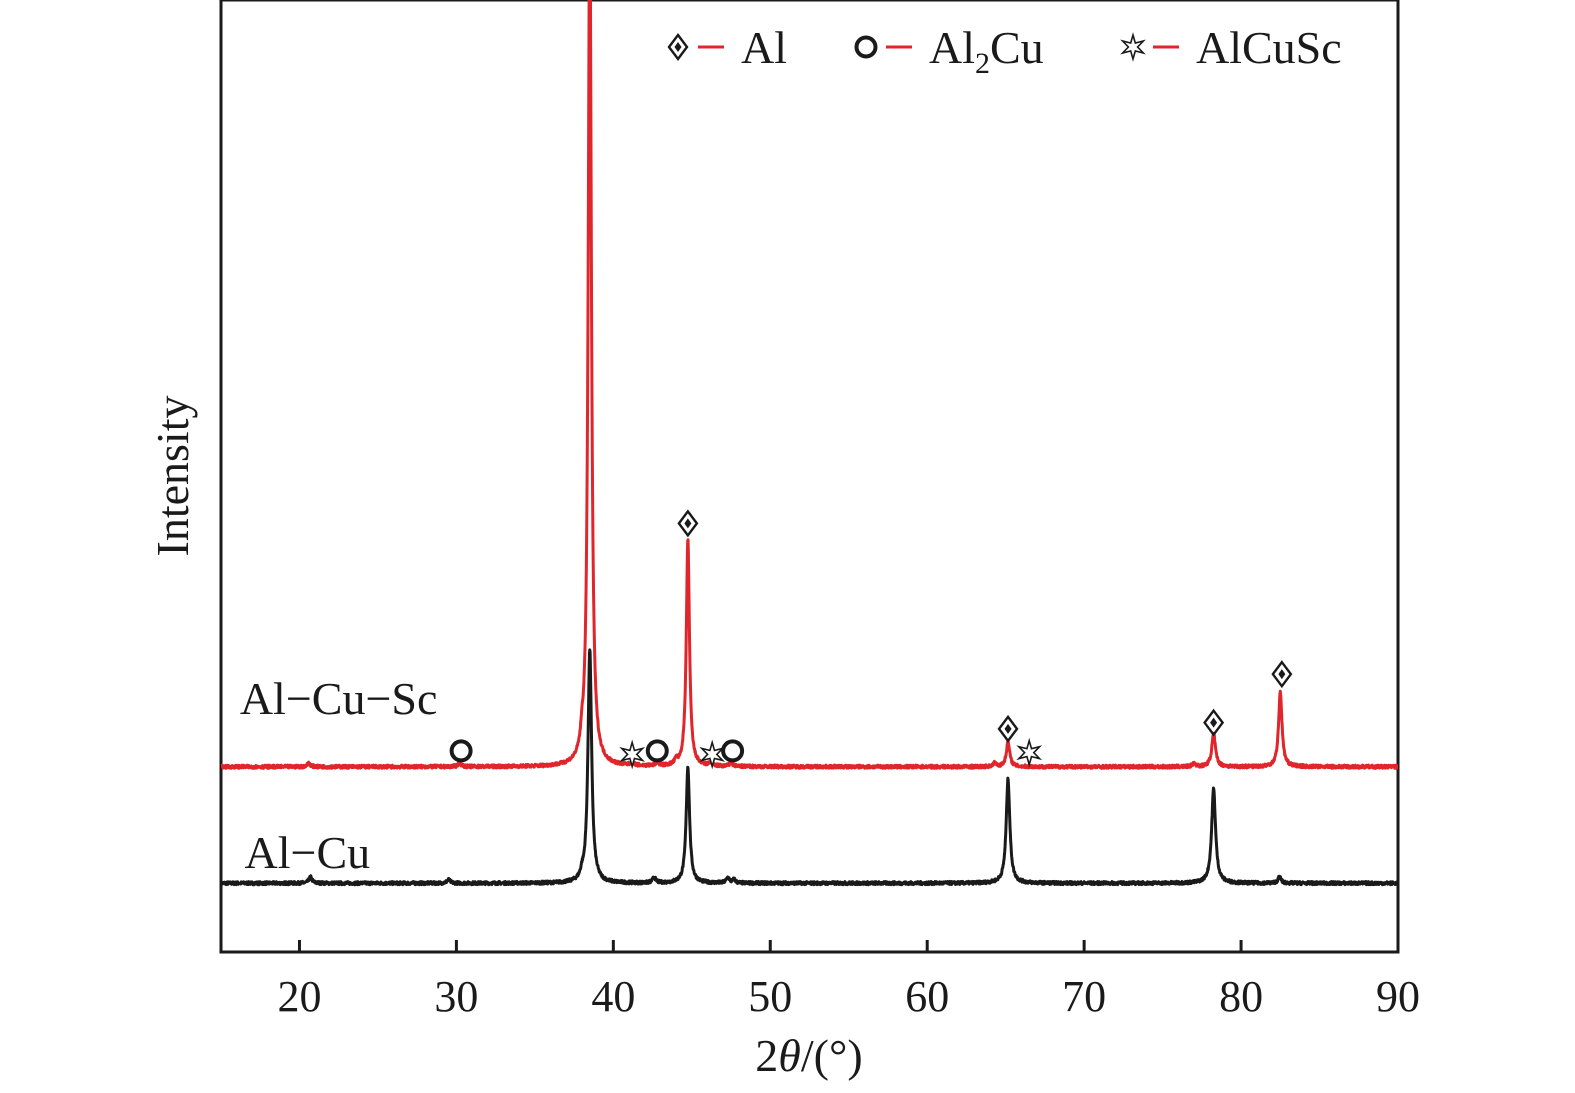  Describe the element at coordinates (927, 996) in the screenshot. I see `x-tick-label-60: 60` at that location.